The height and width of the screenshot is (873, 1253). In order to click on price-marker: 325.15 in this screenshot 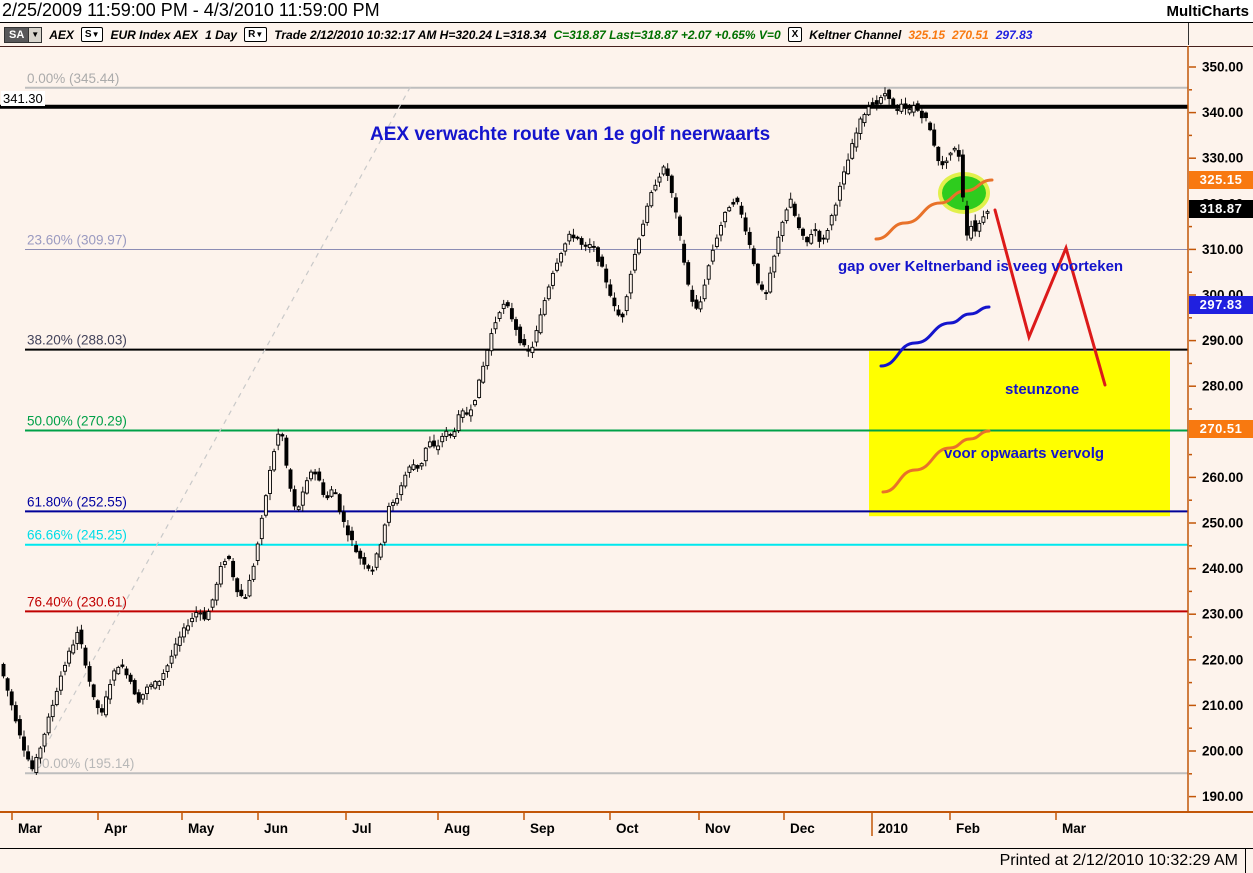, I will do `click(1221, 180)`.